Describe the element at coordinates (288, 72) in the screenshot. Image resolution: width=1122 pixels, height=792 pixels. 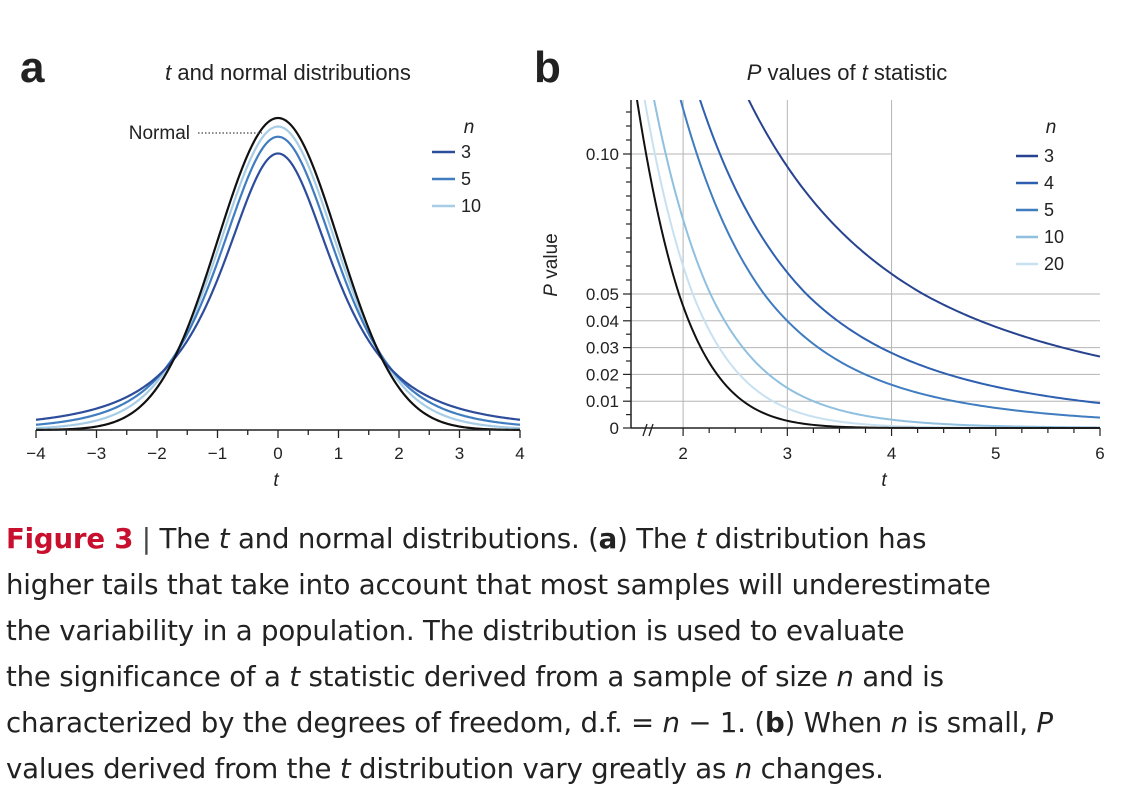
I see `panel-a-title: t and normal distributions` at that location.